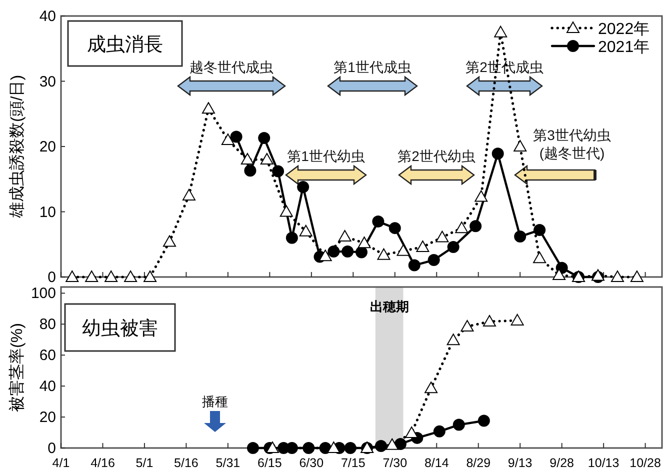 The height and width of the screenshot is (472, 664). What do you see at coordinates (520, 463) in the screenshot?
I see `x-tick-label: 9/13` at bounding box center [520, 463].